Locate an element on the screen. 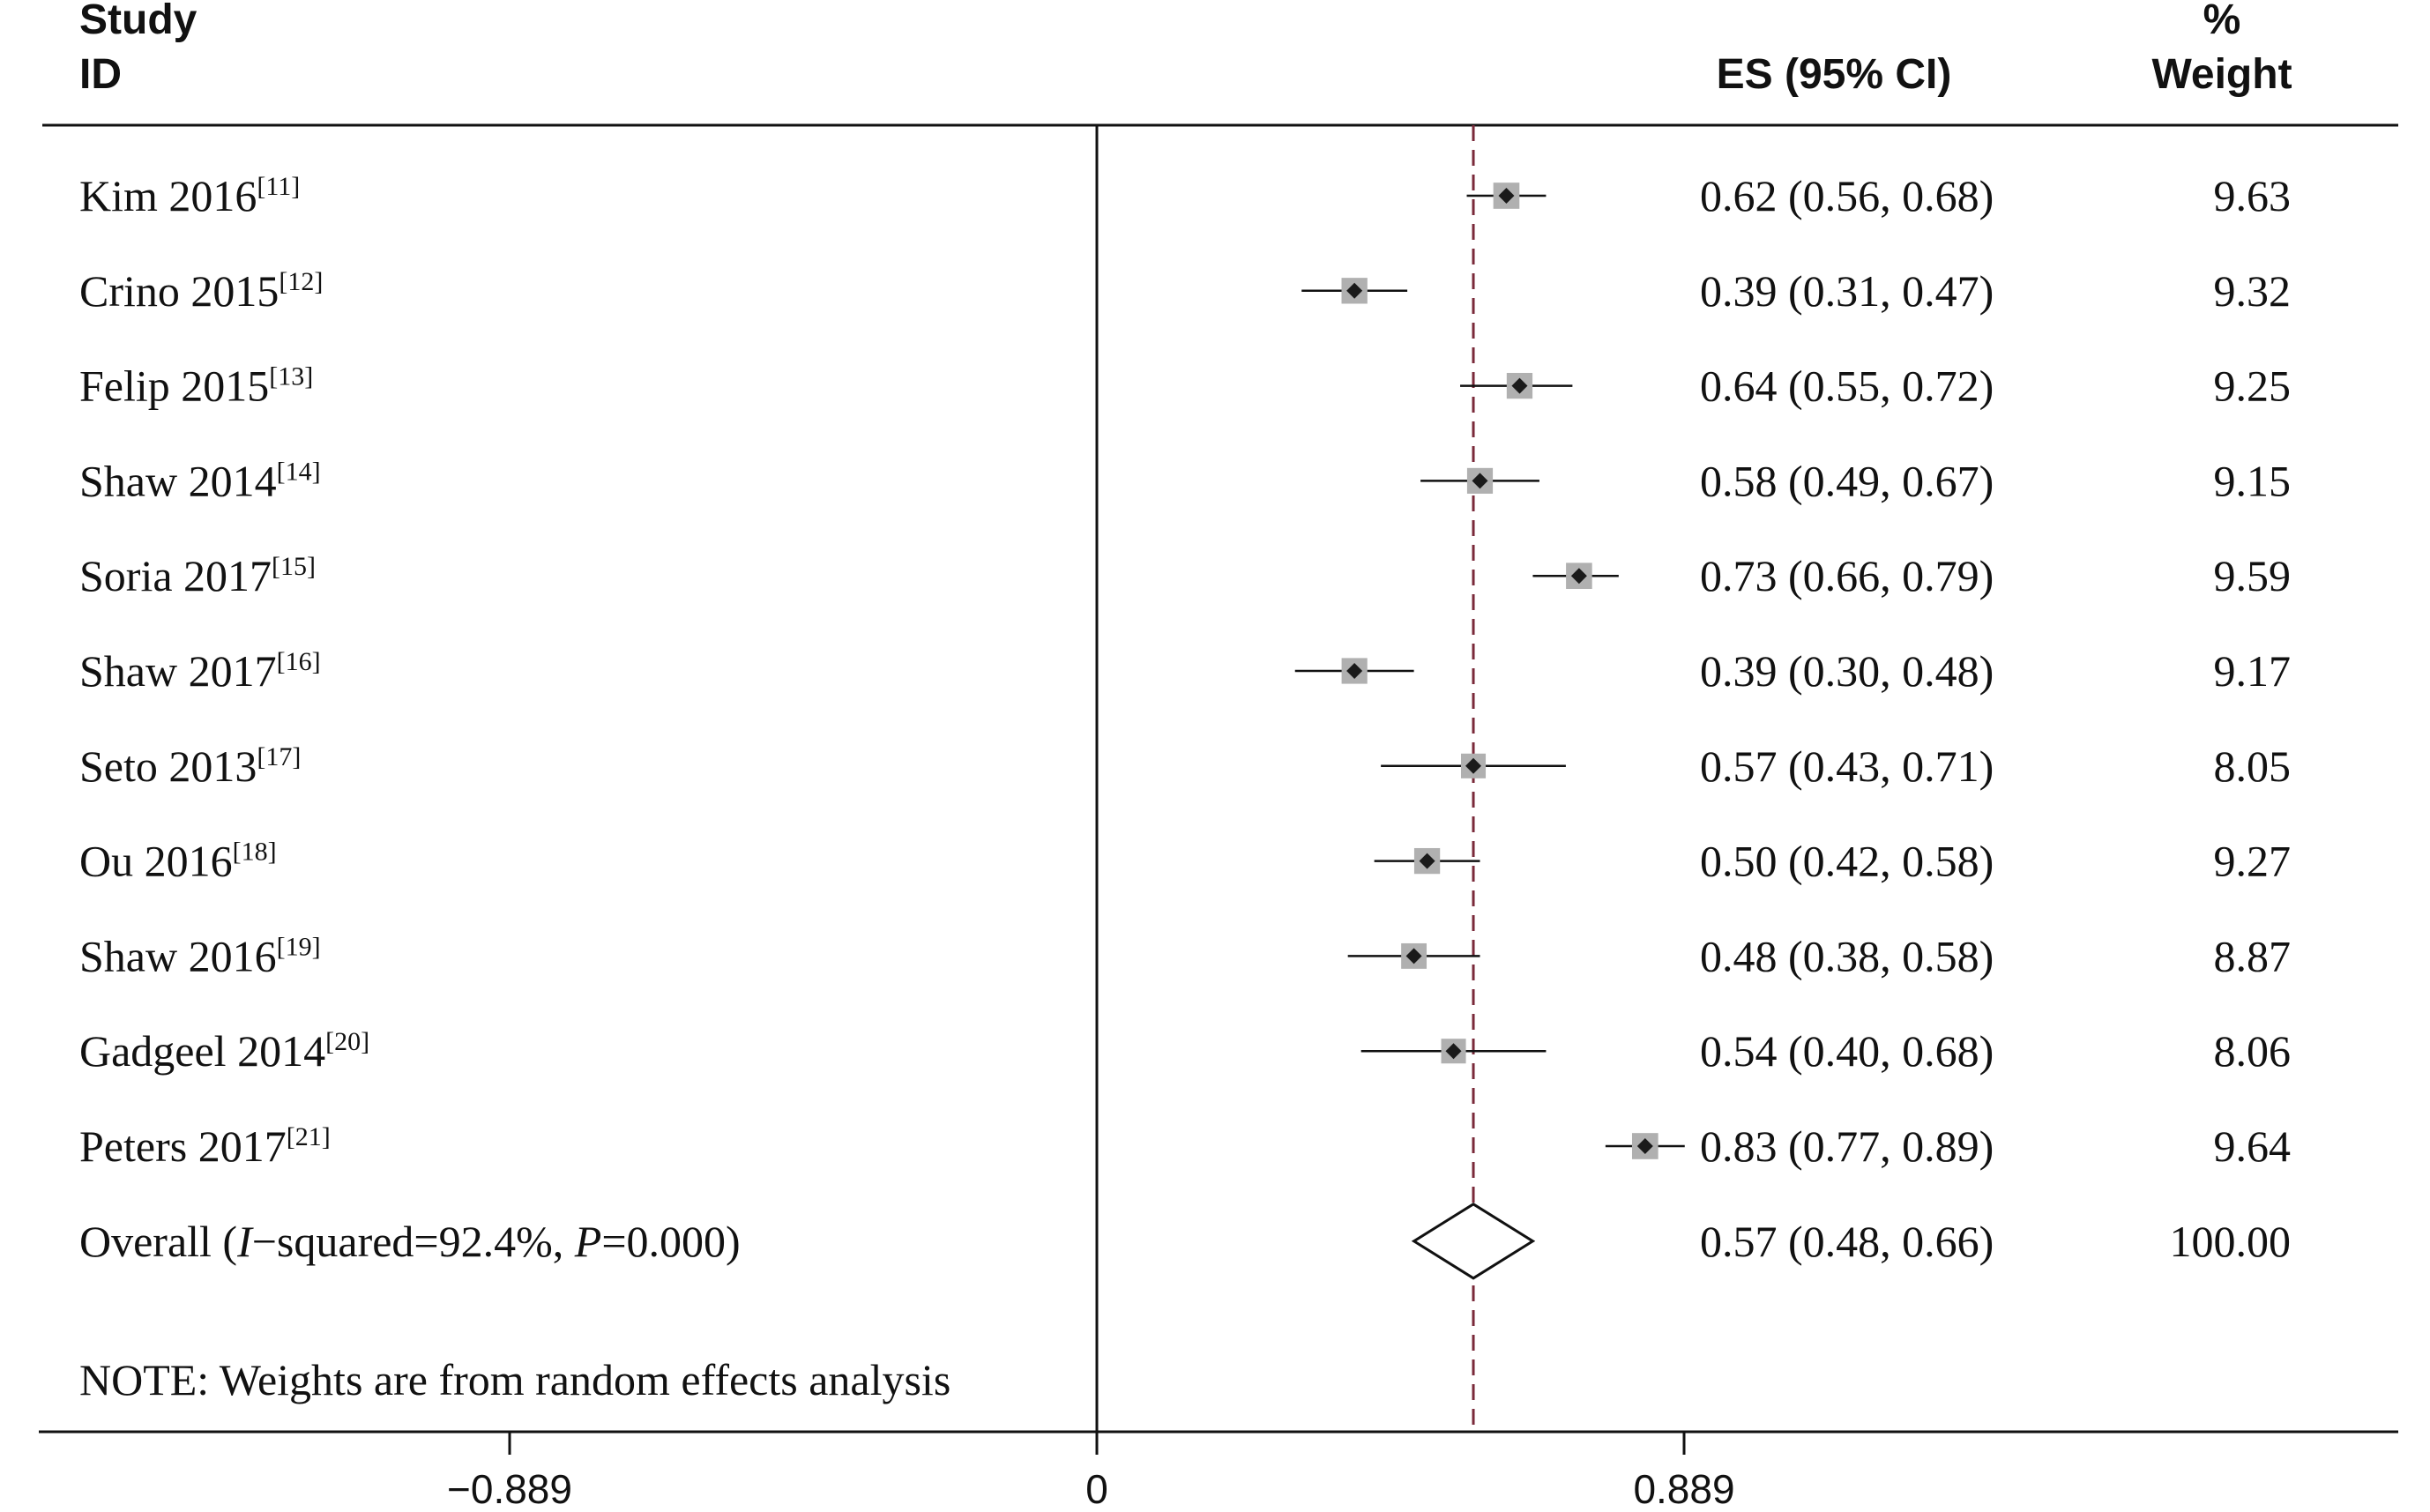 This screenshot has width=2430, height=1512. study-ref: [14] is located at coordinates (299, 472).